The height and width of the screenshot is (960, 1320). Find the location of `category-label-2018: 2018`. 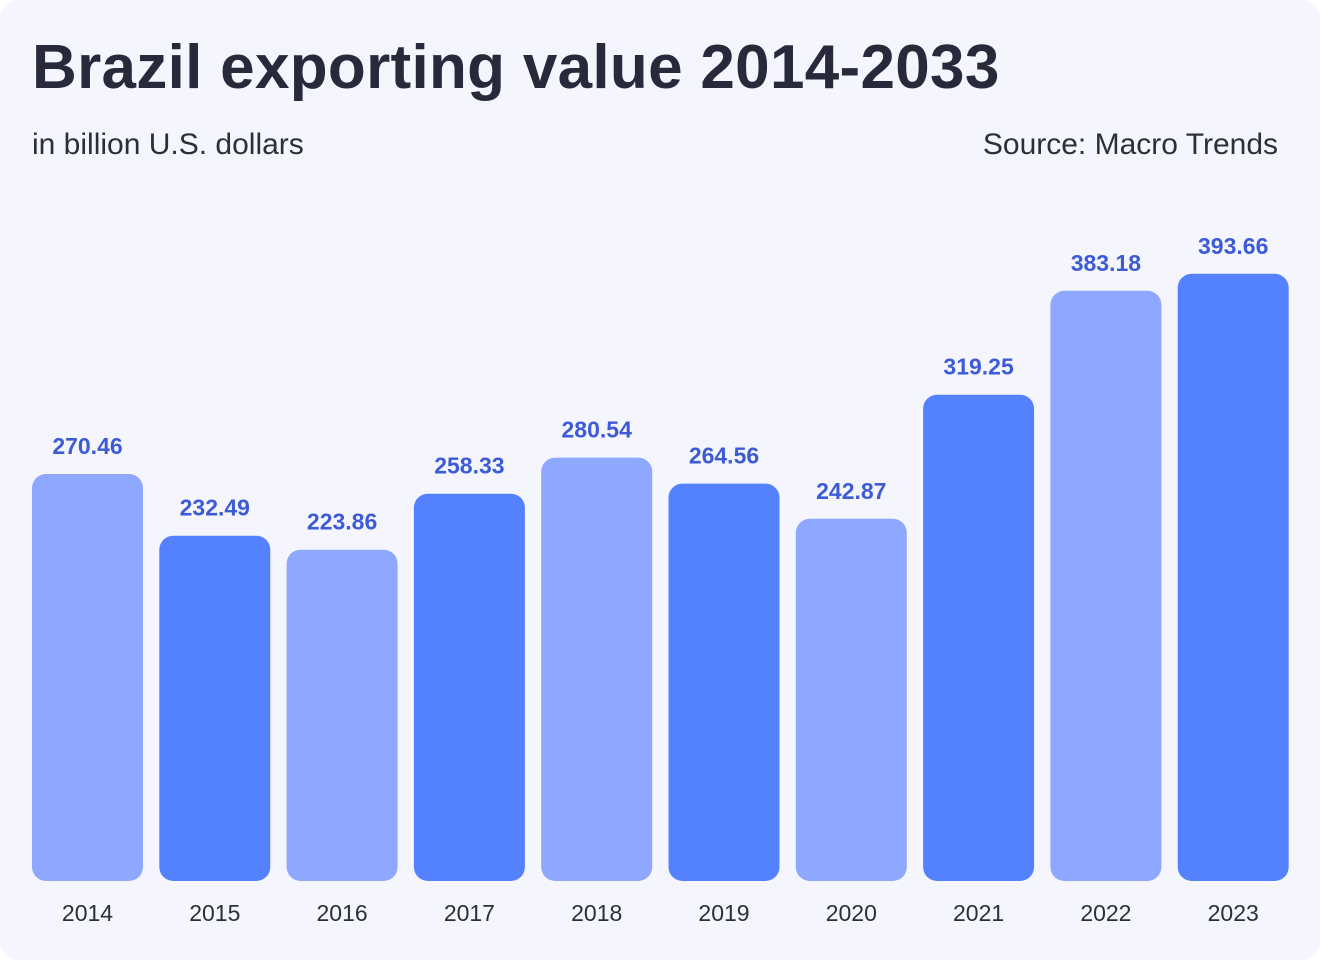

category-label-2018: 2018 is located at coordinates (596, 913).